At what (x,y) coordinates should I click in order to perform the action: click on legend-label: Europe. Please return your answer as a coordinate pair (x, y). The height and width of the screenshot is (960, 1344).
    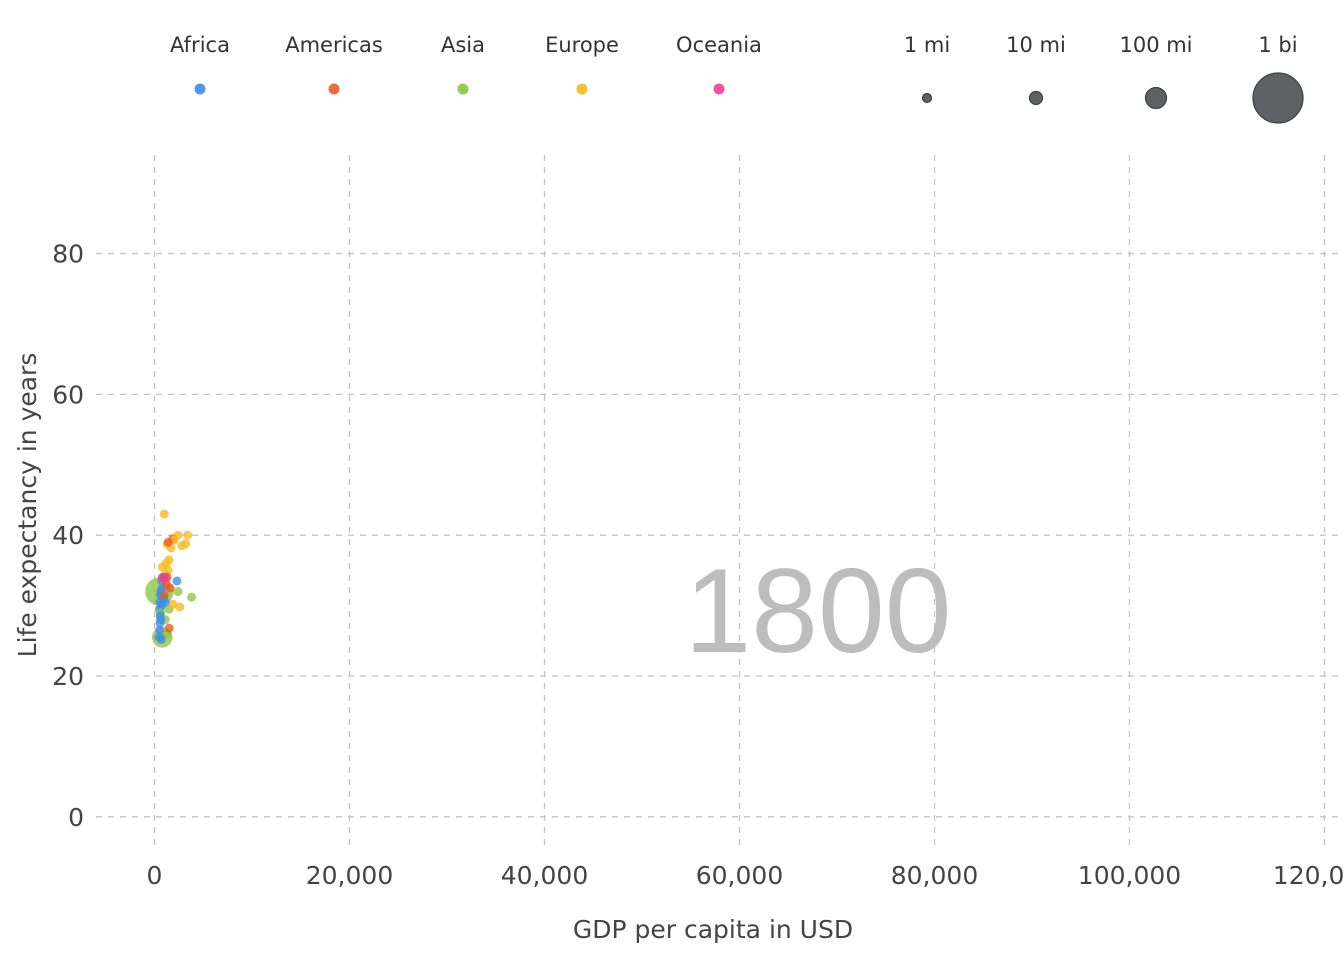
    Looking at the image, I should click on (582, 45).